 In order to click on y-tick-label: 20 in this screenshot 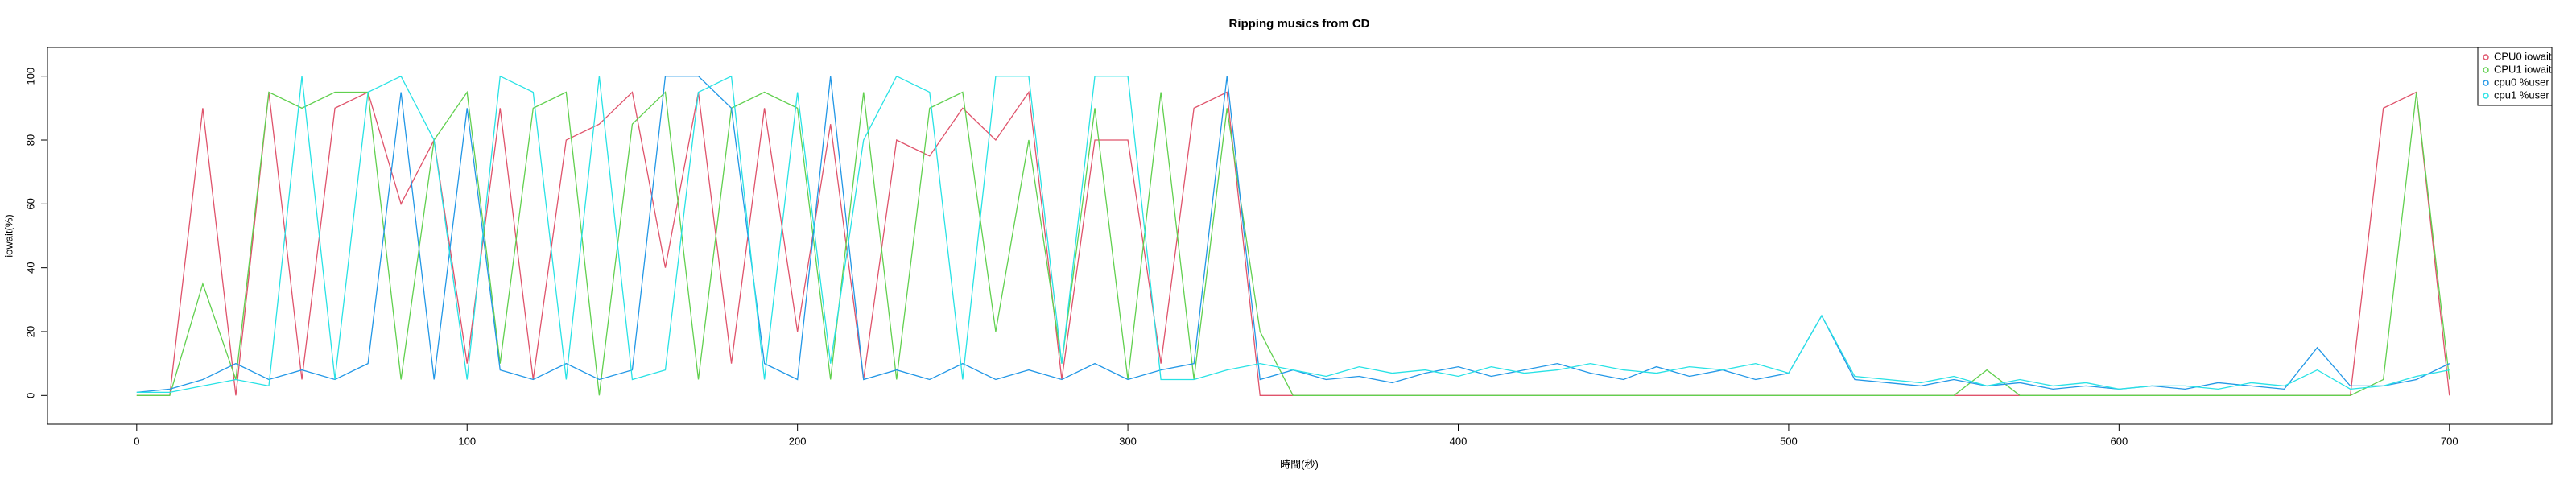, I will do `click(30, 331)`.